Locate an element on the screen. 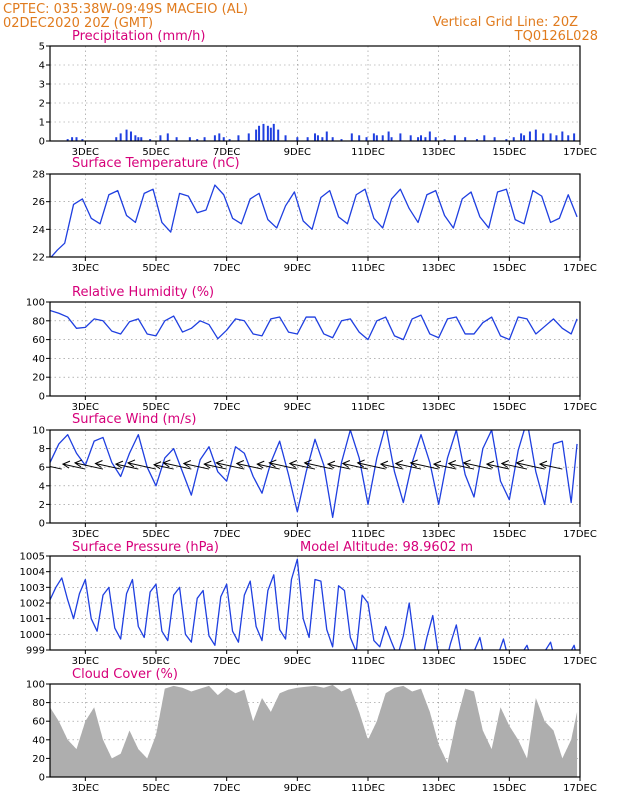 The width and height of the screenshot is (618, 800). precipitation-ytick-label: 0 is located at coordinates (42, 142).